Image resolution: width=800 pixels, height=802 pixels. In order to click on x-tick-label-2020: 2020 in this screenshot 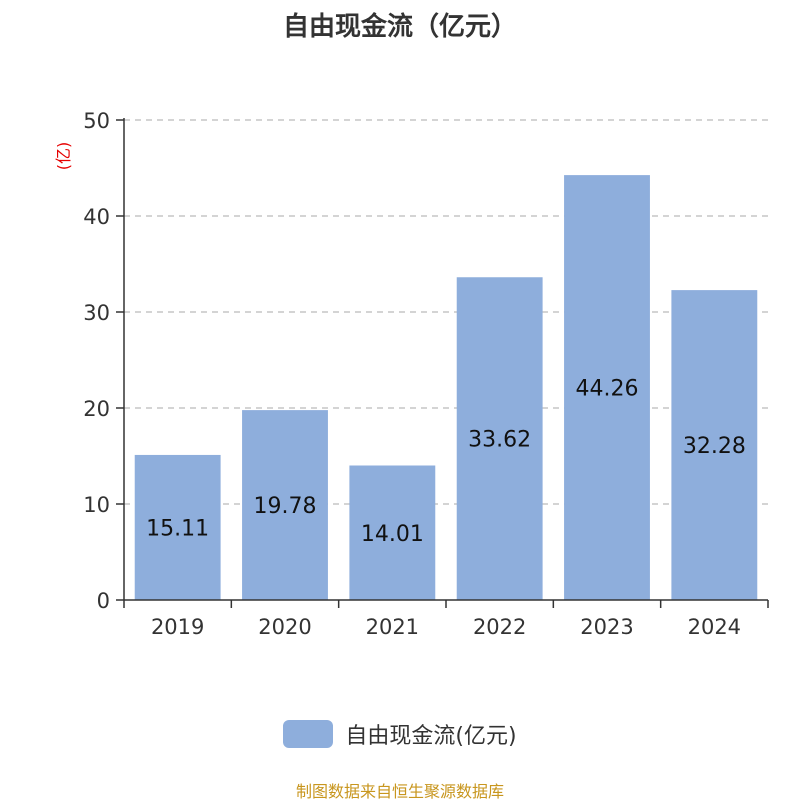, I will do `click(284, 627)`.